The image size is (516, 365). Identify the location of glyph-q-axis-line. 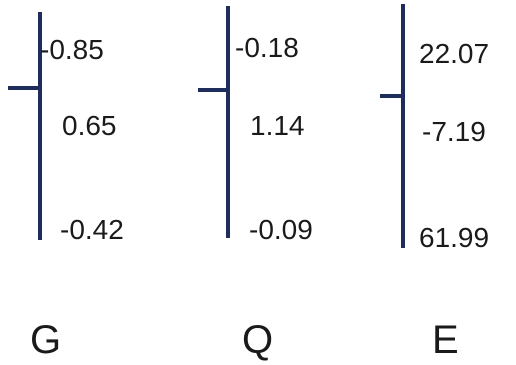
(228, 122).